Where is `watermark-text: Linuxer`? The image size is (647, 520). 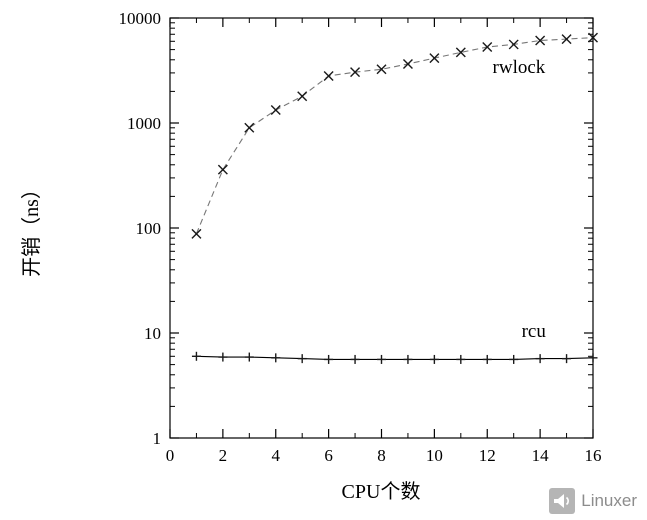
watermark-text: Linuxer is located at coordinates (609, 500).